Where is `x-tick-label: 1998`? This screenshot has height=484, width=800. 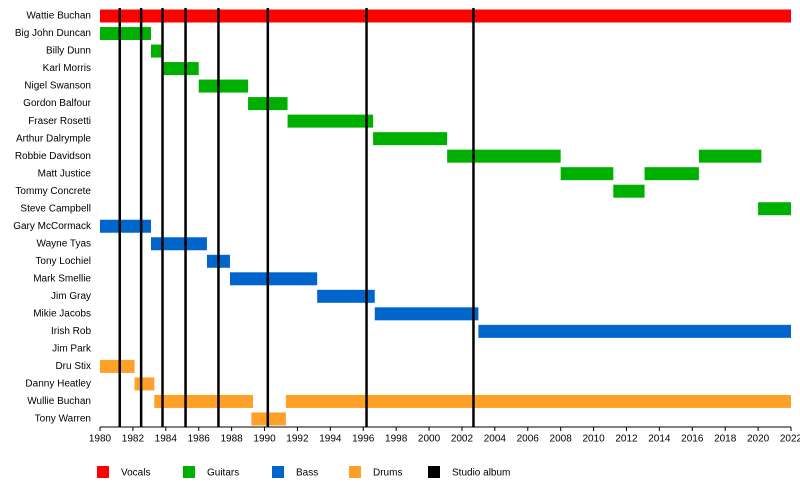 x-tick-label: 1998 is located at coordinates (396, 439).